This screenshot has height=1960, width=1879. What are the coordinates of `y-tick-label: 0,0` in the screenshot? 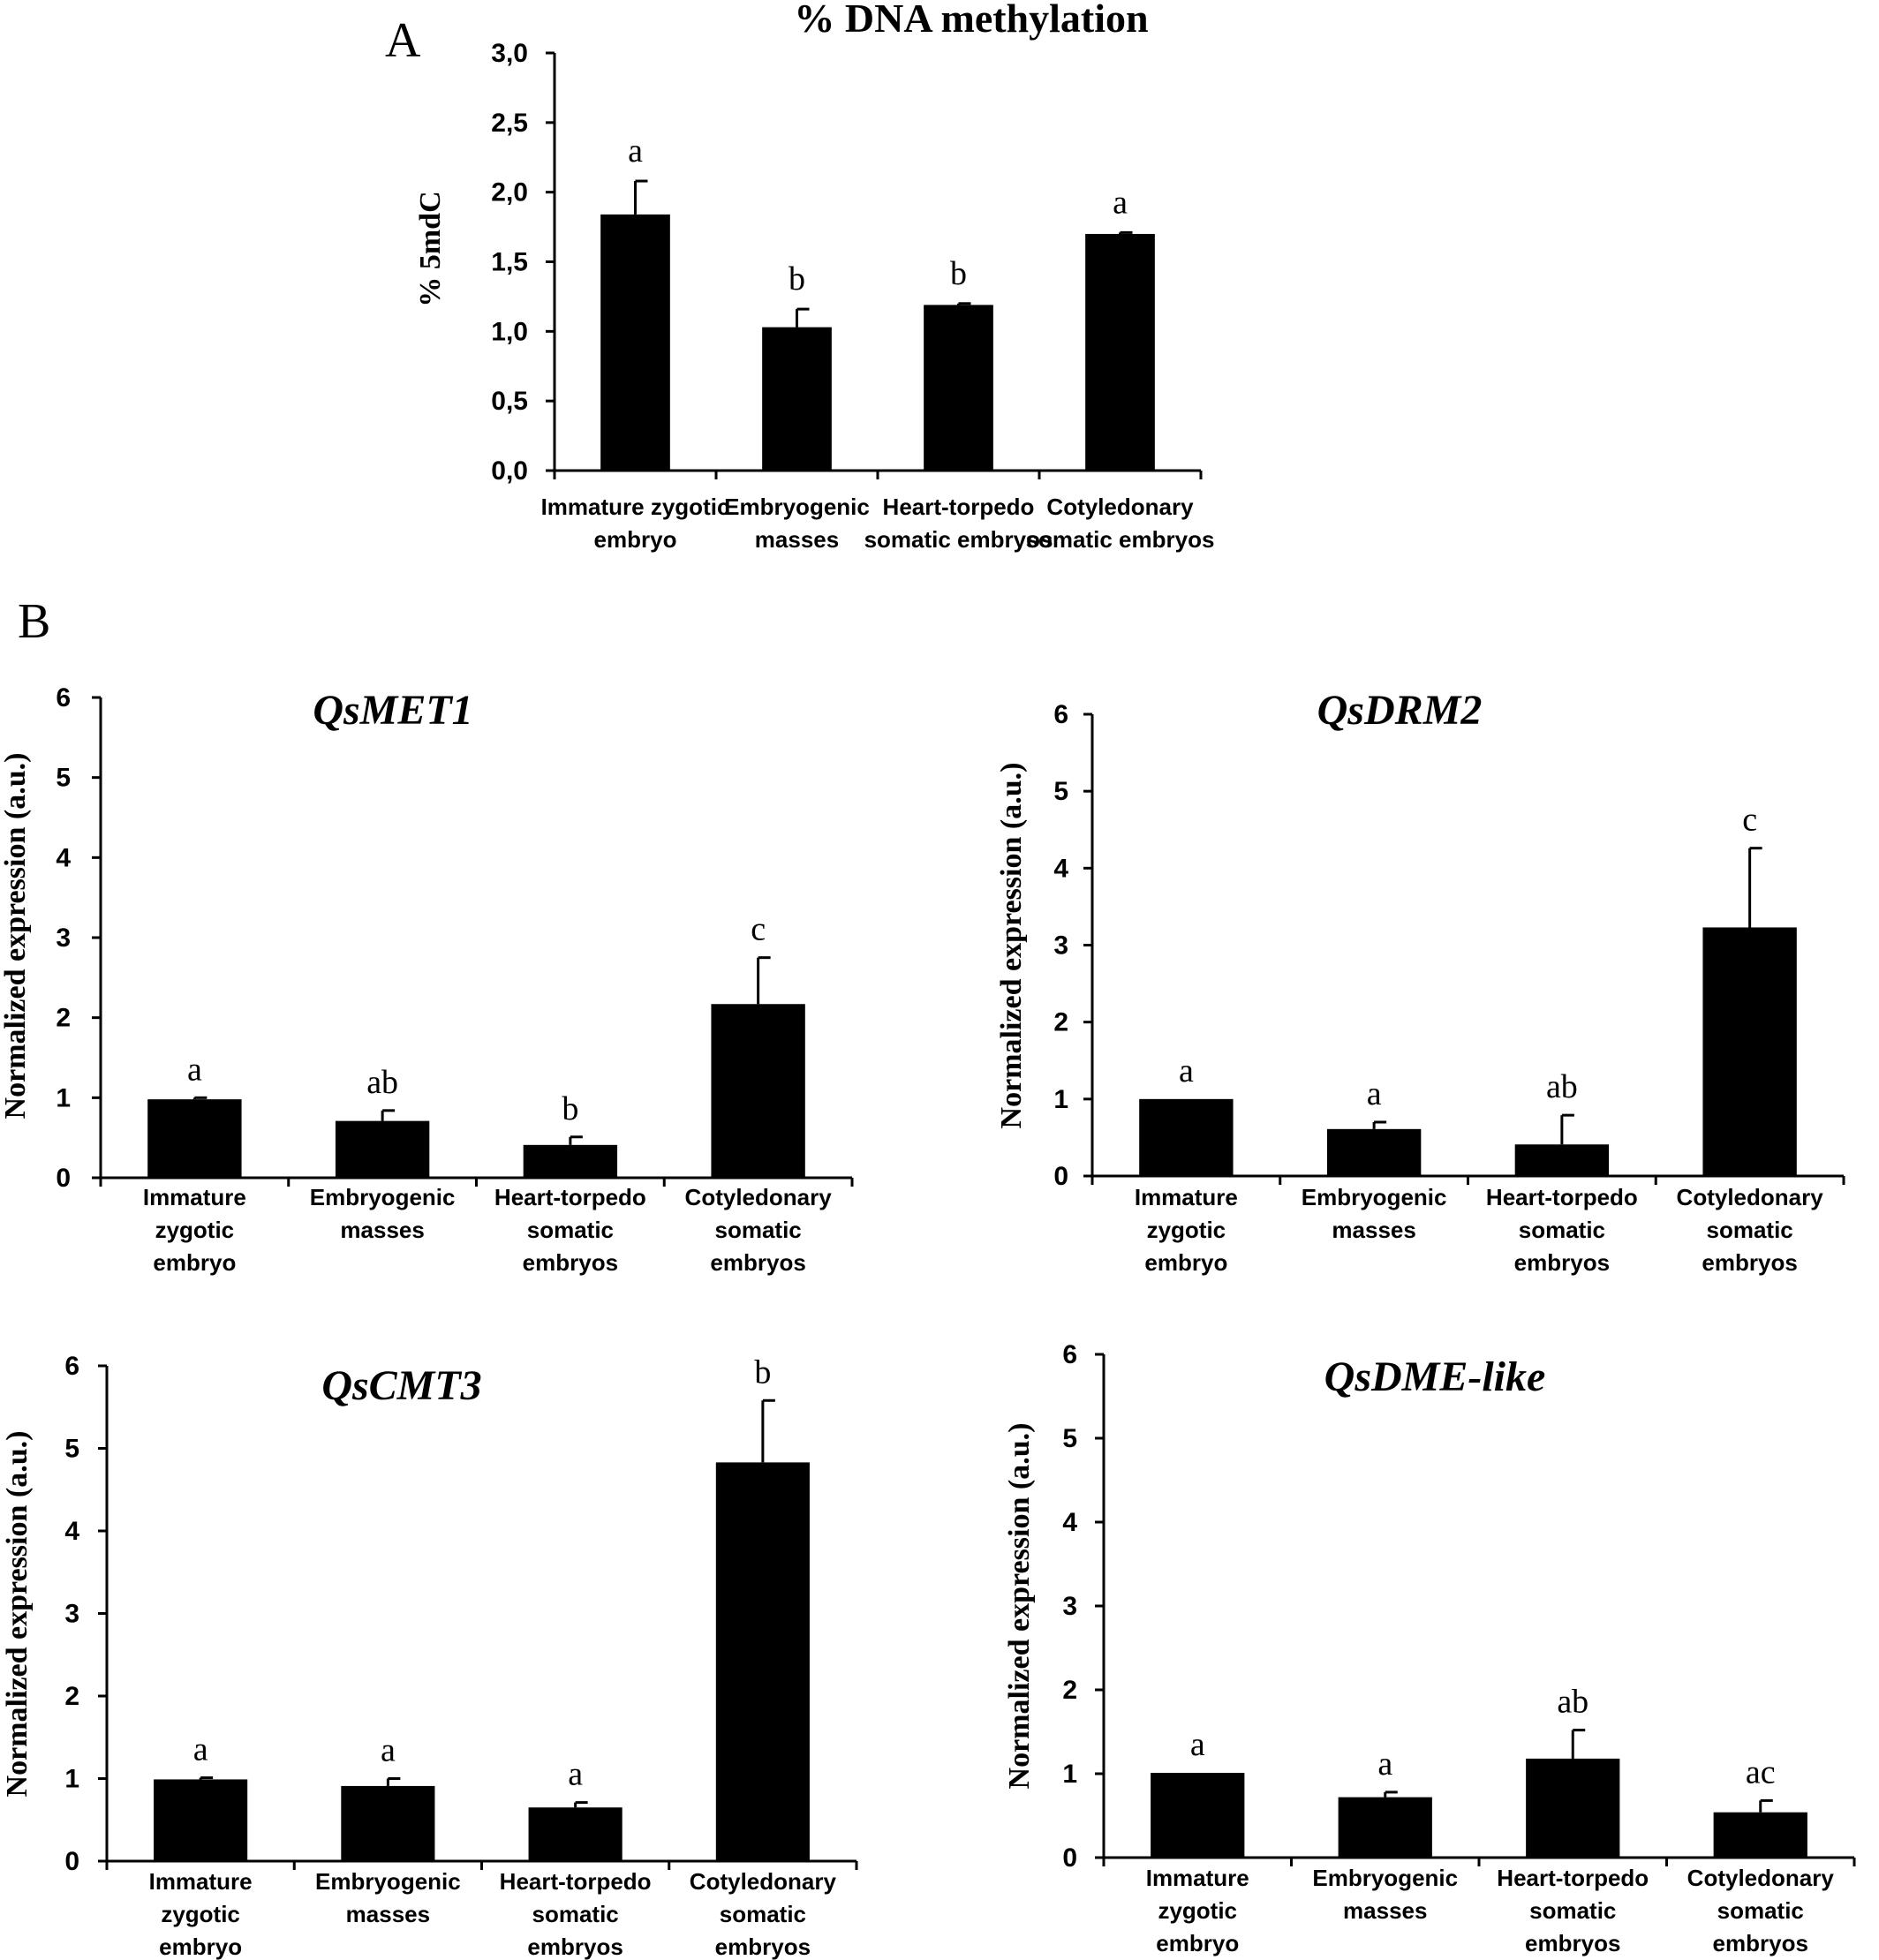 It's located at (510, 471).